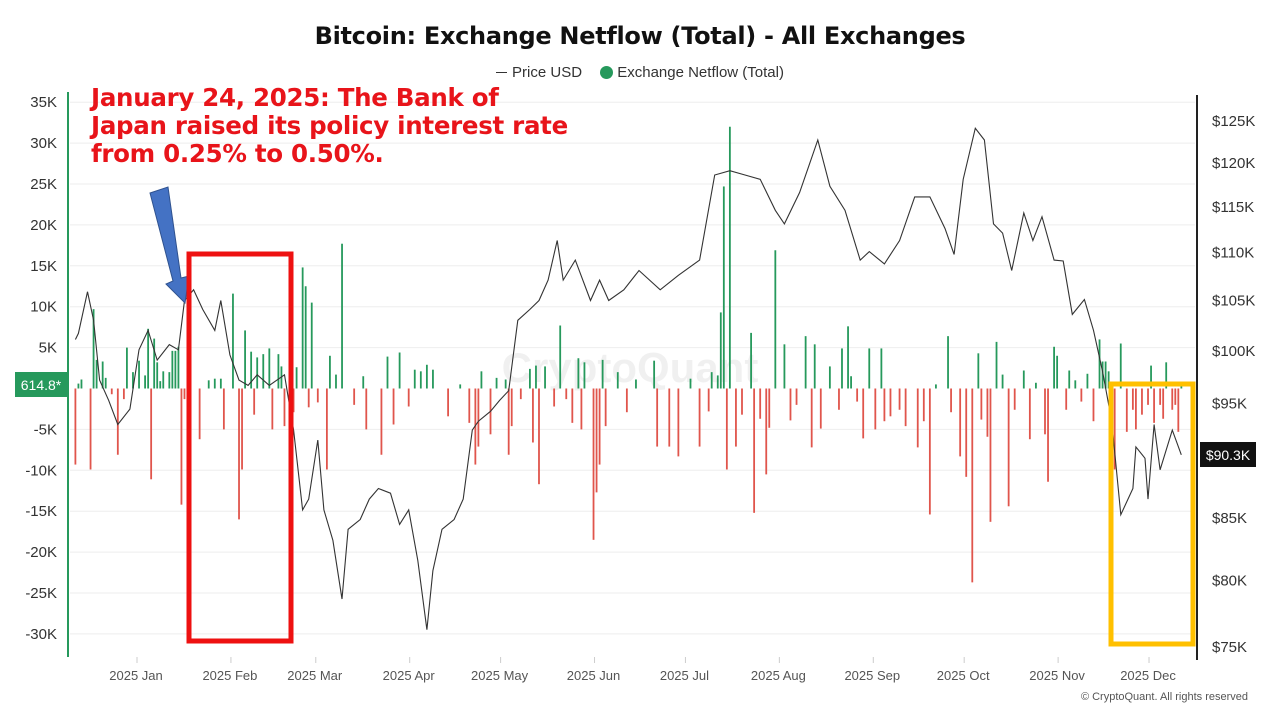 This screenshot has width=1280, height=720. I want to click on x-axis-tick-label: 2025 Mar, so click(315, 675).